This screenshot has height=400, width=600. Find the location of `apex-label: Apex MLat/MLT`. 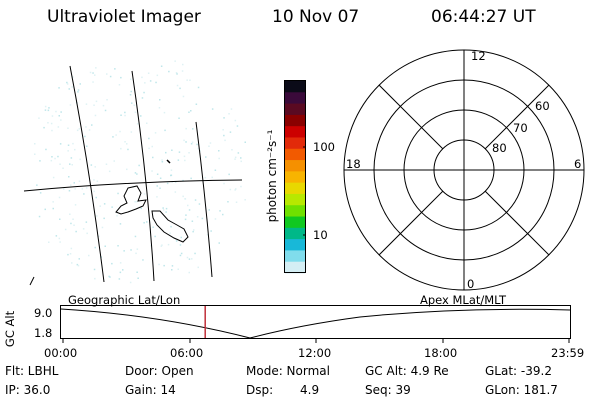

apex-label: Apex MLat/MLT is located at coordinates (463, 300).